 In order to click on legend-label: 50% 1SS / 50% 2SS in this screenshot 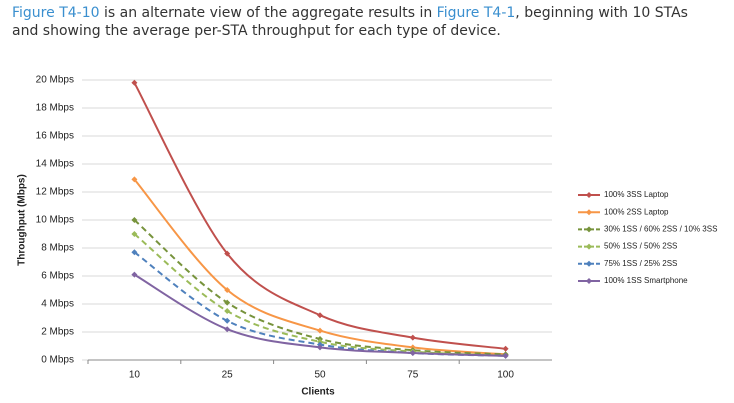, I will do `click(640, 246)`.